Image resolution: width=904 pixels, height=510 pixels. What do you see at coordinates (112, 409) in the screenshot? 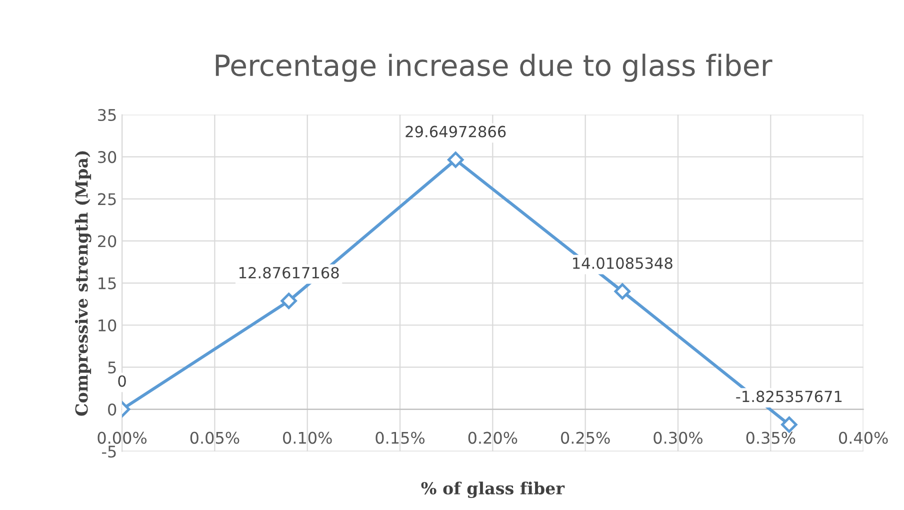
I see `y-tick-label: 0` at bounding box center [112, 409].